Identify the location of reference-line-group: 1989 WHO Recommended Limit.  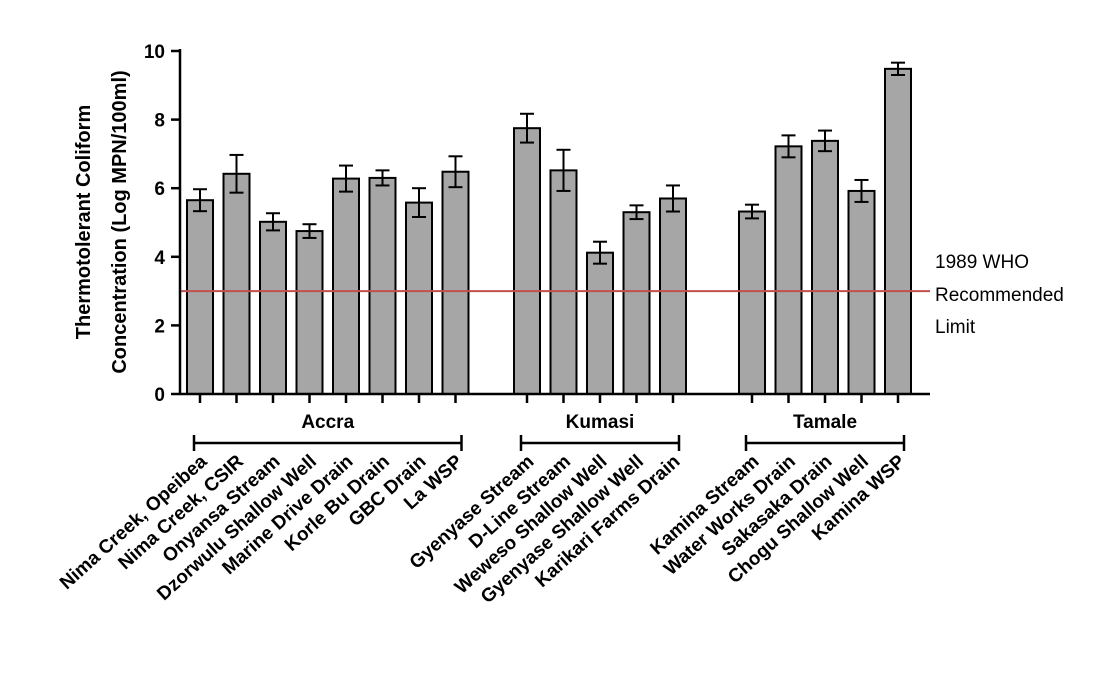
(622, 295).